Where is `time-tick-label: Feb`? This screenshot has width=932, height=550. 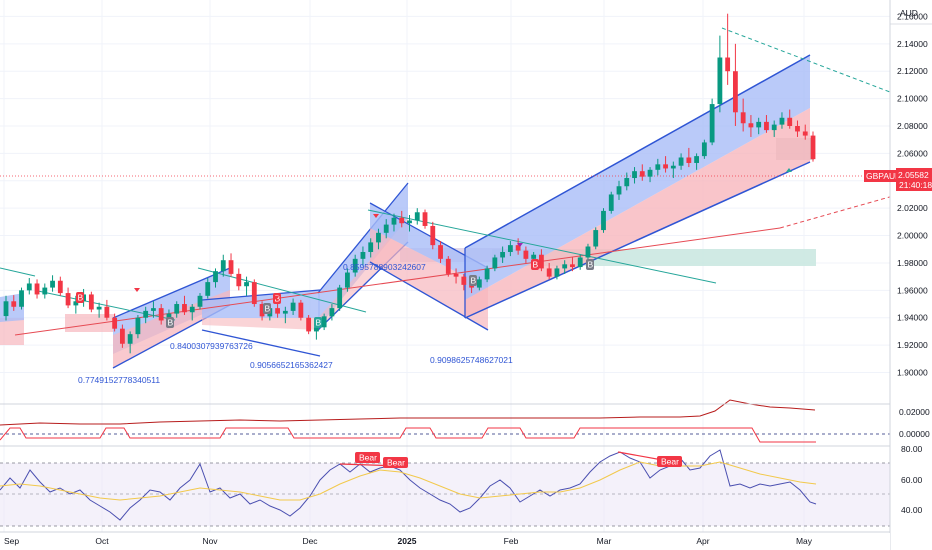
time-tick-label: Feb is located at coordinates (511, 541).